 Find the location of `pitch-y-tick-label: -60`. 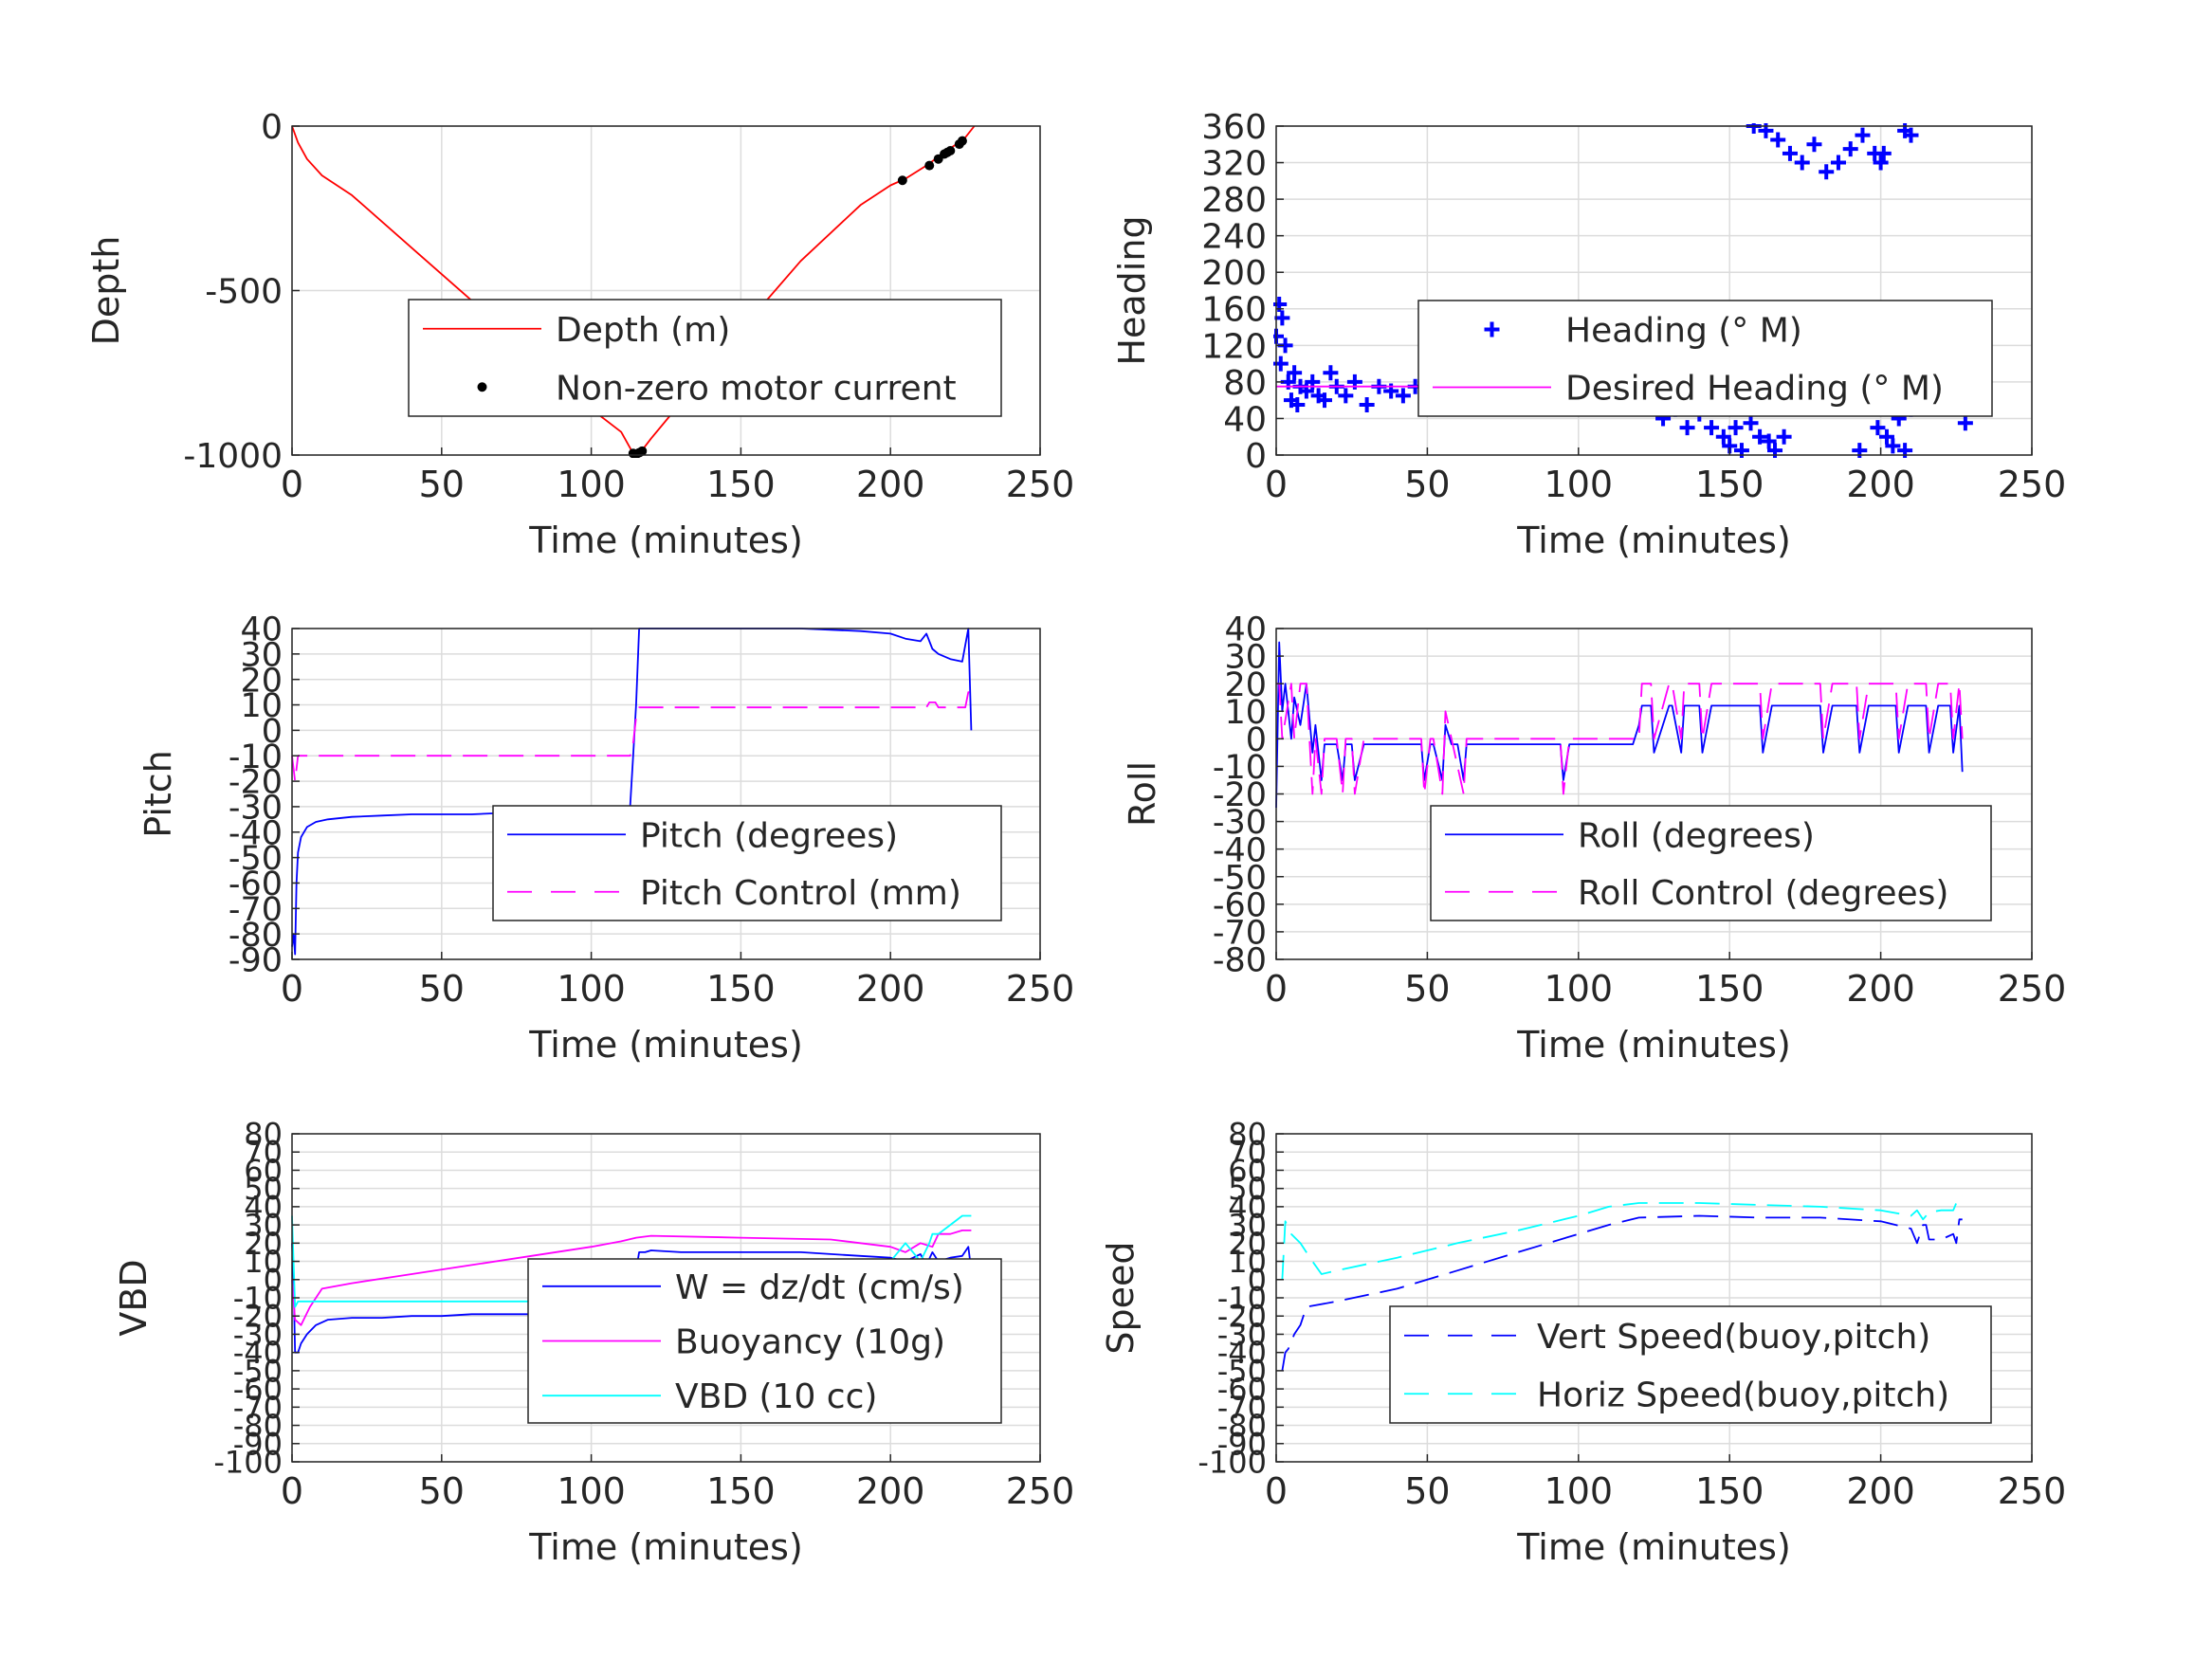

pitch-y-tick-label: -60 is located at coordinates (256, 884).